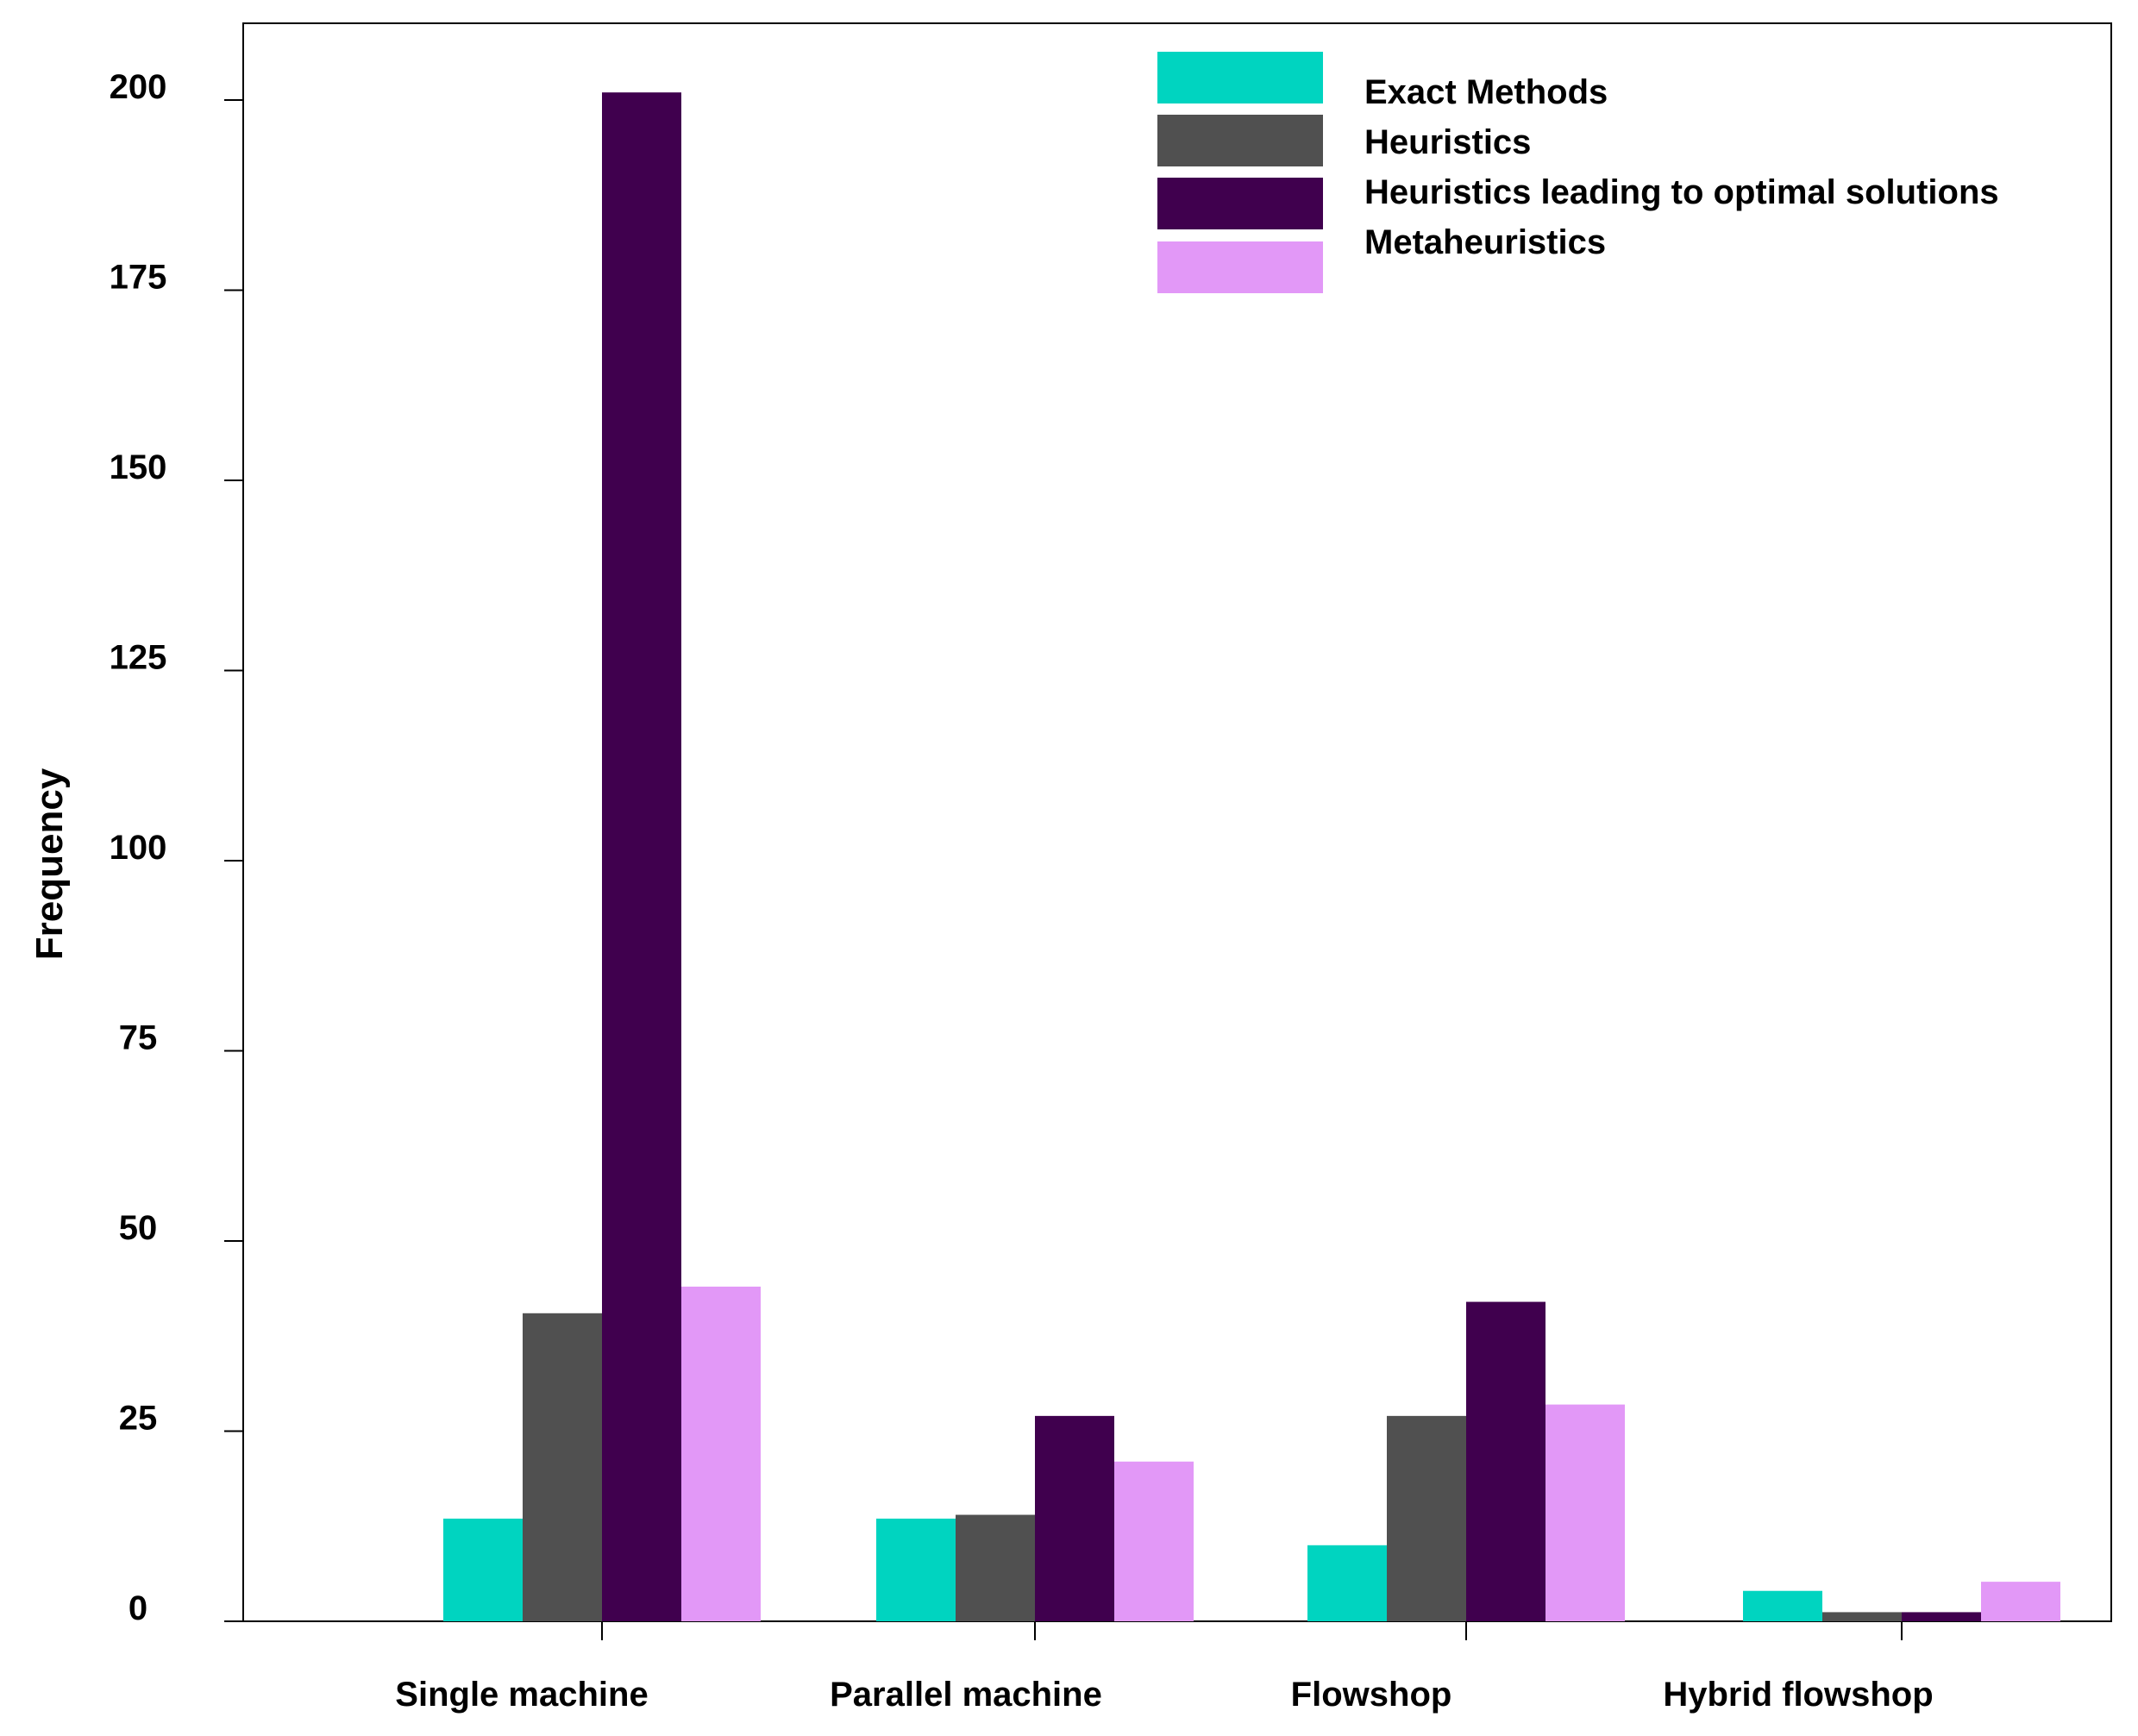 This screenshot has height=1736, width=2138. I want to click on y-tick-label: 75, so click(138, 1038).